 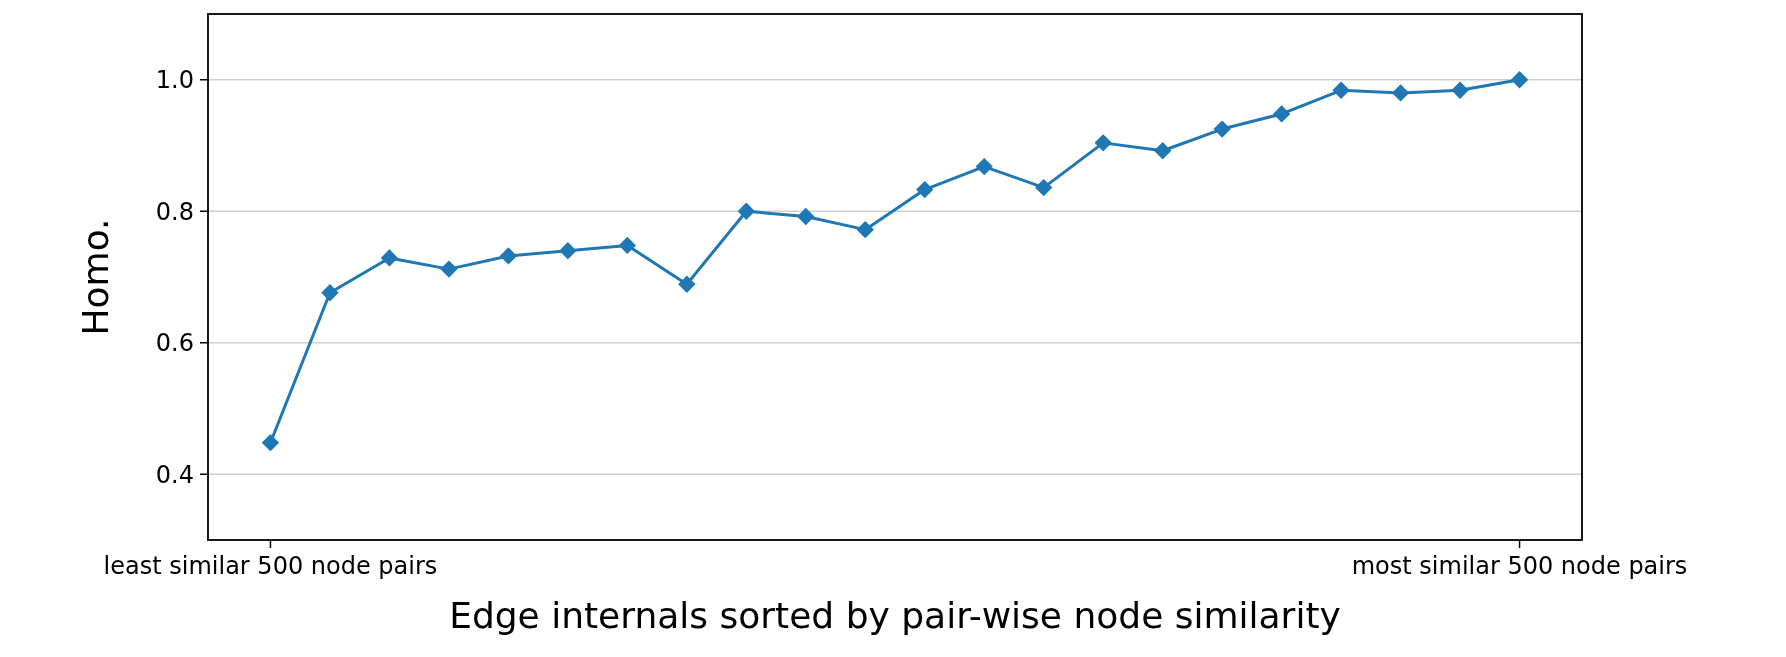 I want to click on y-tick-label: 0.4, so click(x=174, y=474).